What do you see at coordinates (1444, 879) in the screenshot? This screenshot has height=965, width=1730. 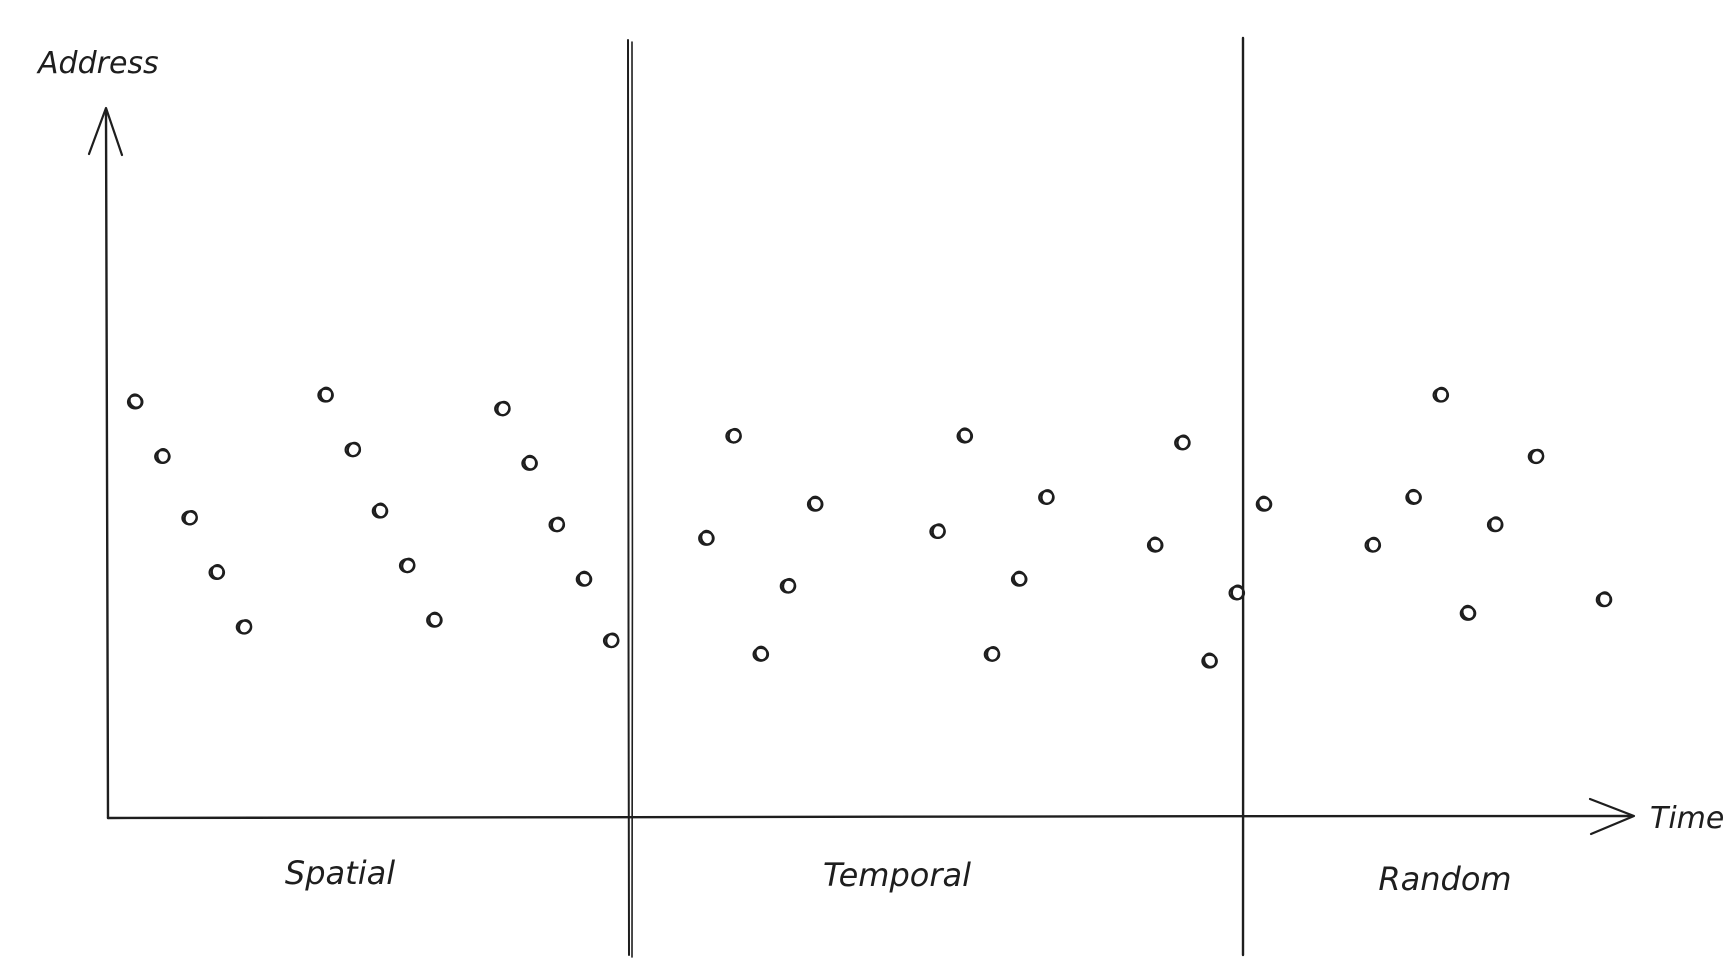 I see `section-label-random: Random` at bounding box center [1444, 879].